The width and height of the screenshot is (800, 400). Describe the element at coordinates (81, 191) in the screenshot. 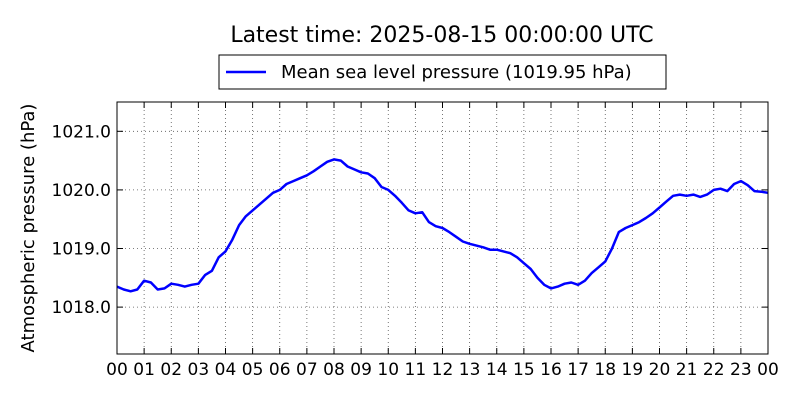

I see `y-tick-label: 1020.0` at that location.